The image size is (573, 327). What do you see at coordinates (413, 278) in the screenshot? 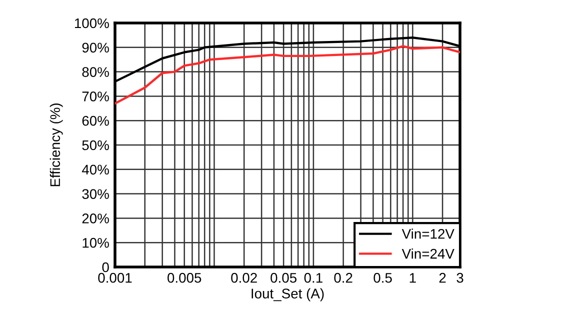
I see `x-tick-label: 1` at bounding box center [413, 278].